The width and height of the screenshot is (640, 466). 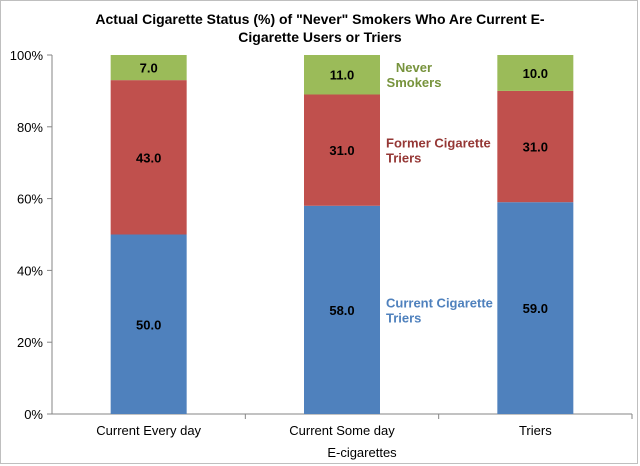 What do you see at coordinates (414, 82) in the screenshot?
I see `legend-label: Smokers` at bounding box center [414, 82].